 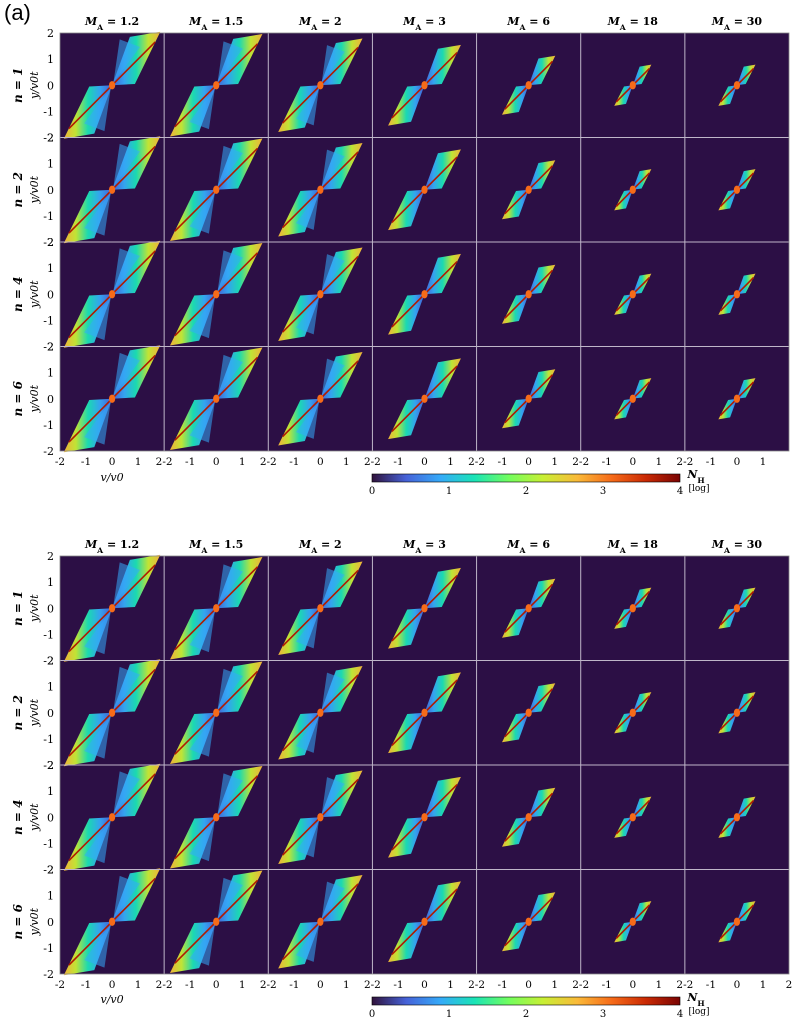 What do you see at coordinates (737, 462) in the screenshot?
I see `block-1-xtick-27: 0` at bounding box center [737, 462].